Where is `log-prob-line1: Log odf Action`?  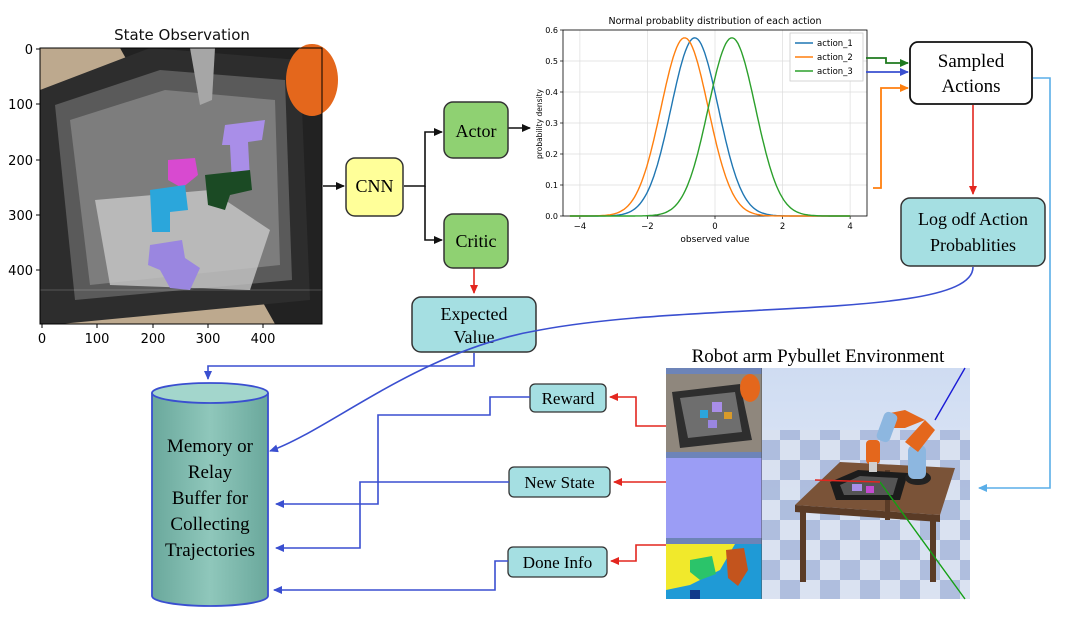
log-prob-line1: Log odf Action is located at coordinates (973, 219).